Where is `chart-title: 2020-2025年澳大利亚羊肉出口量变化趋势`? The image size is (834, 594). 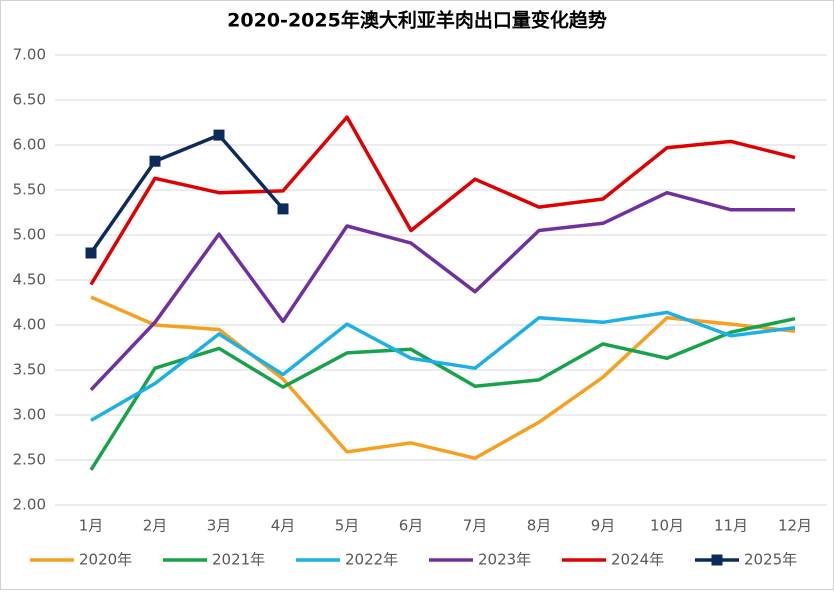 chart-title: 2020-2025年澳大利亚羊肉出口量变化趋势 is located at coordinates (417, 20).